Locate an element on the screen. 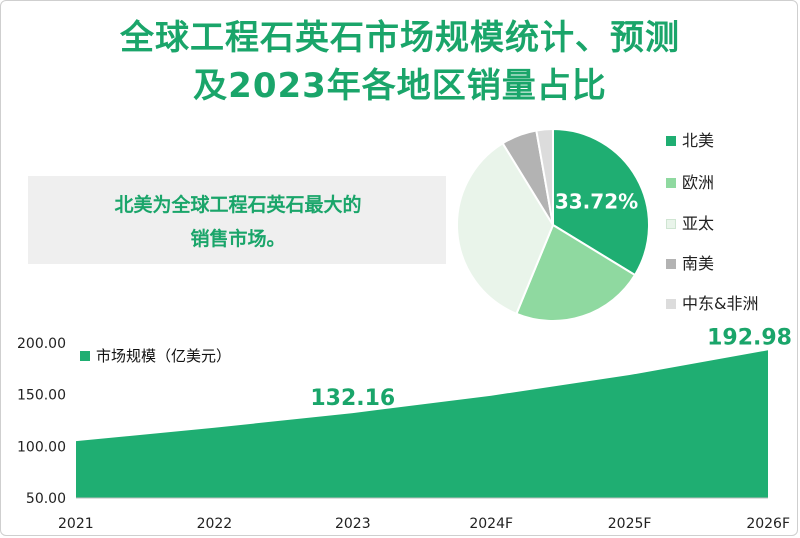 This screenshot has width=800, height=538. legend-item-south-america: 南美 is located at coordinates (690, 264).